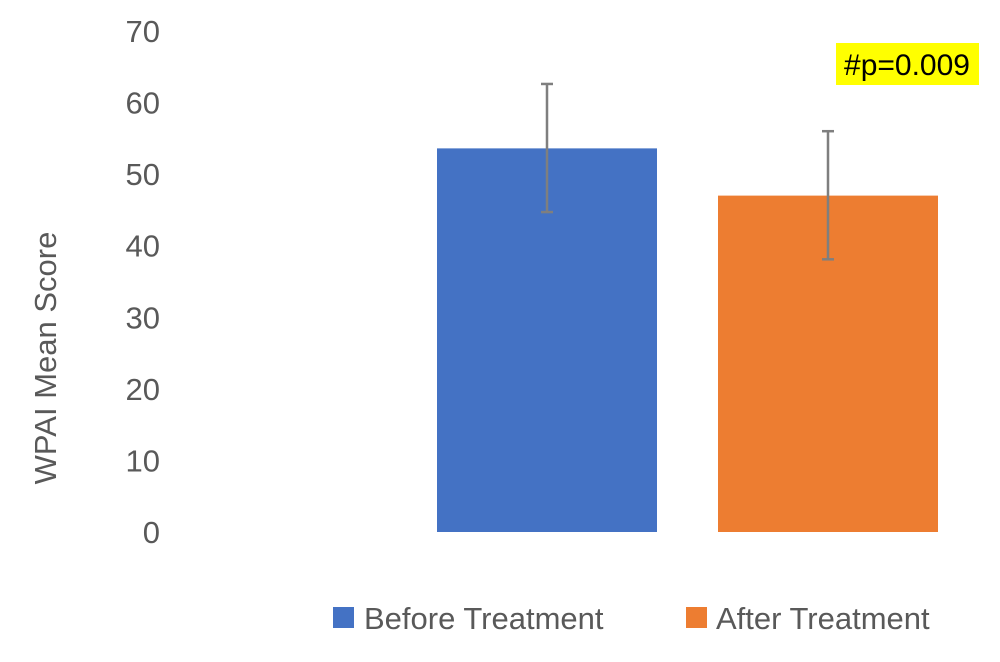  I want to click on y-tick-label: 40, so click(143, 246).